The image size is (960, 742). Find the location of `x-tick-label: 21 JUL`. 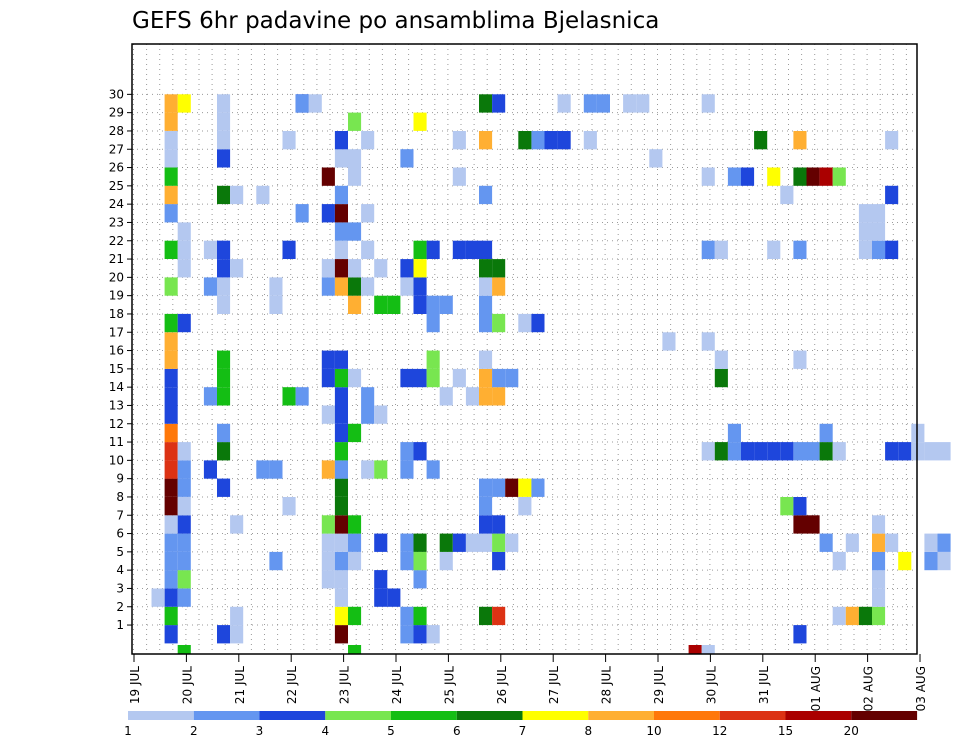

x-tick-label: 21 JUL is located at coordinates (240, 685).